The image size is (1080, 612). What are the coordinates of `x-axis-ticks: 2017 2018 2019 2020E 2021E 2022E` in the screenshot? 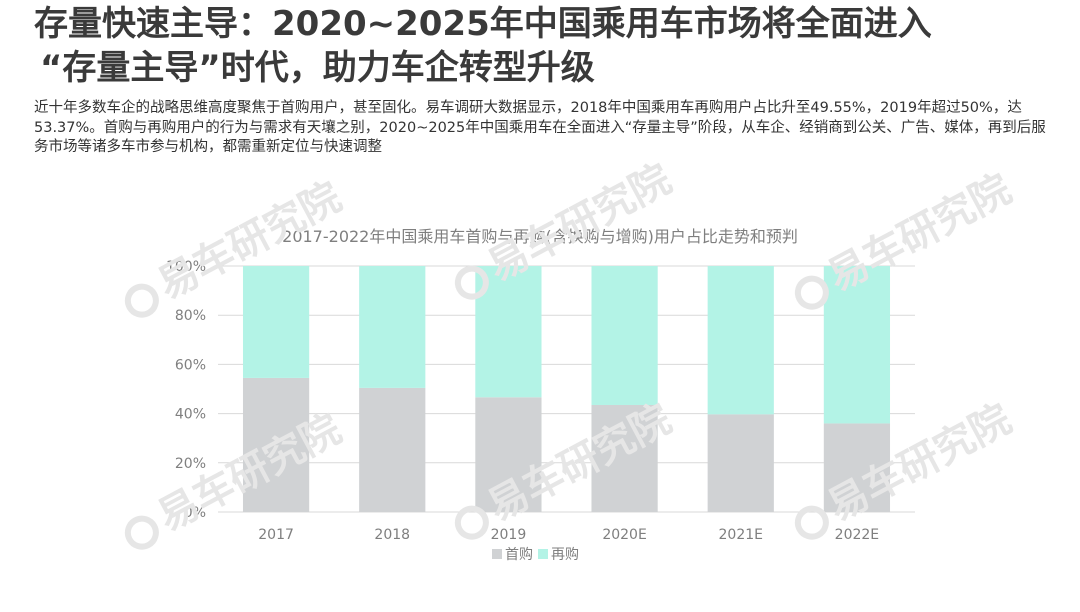 It's located at (568, 535).